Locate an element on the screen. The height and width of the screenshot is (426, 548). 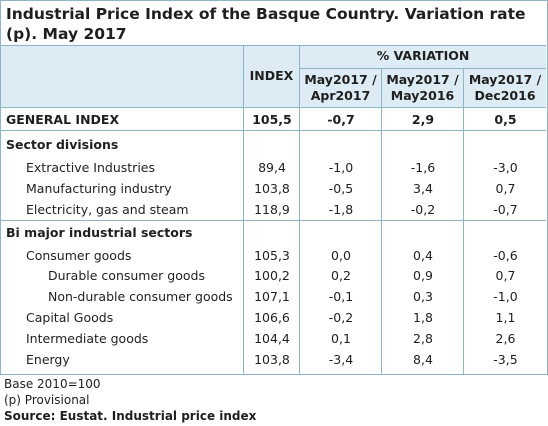
variation-month: -3,4 is located at coordinates (341, 359).